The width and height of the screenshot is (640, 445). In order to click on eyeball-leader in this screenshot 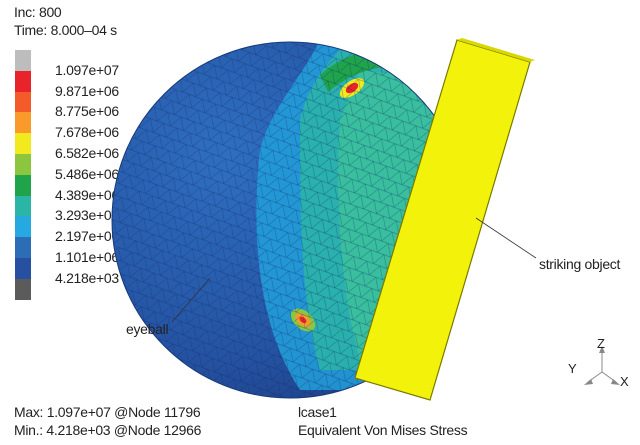, I will do `click(191, 300)`.